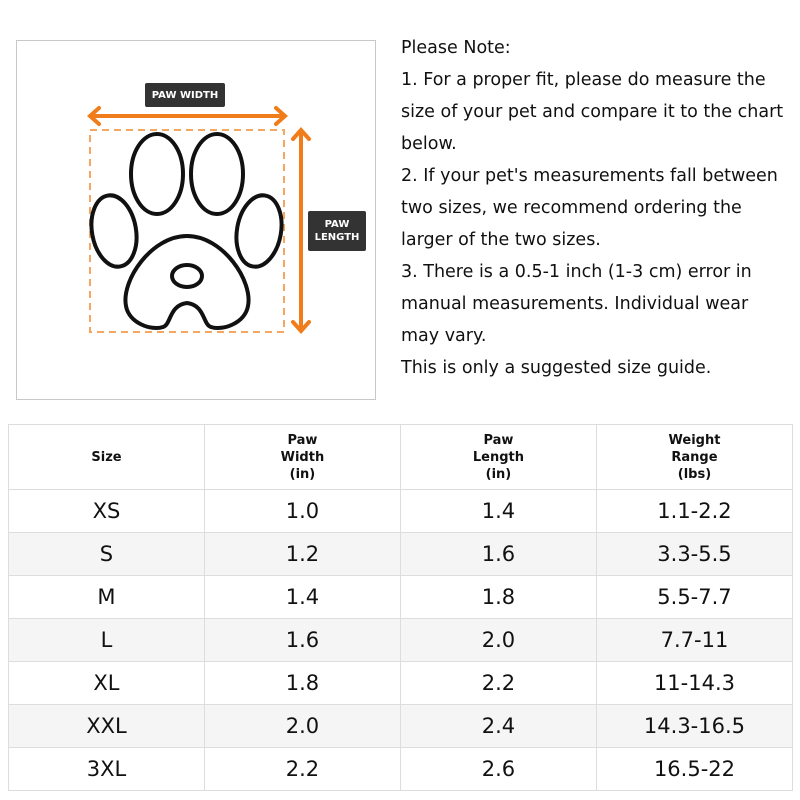 This screenshot has width=800, height=800. Describe the element at coordinates (498, 769) in the screenshot. I see `table-cell: 2.6` at that location.